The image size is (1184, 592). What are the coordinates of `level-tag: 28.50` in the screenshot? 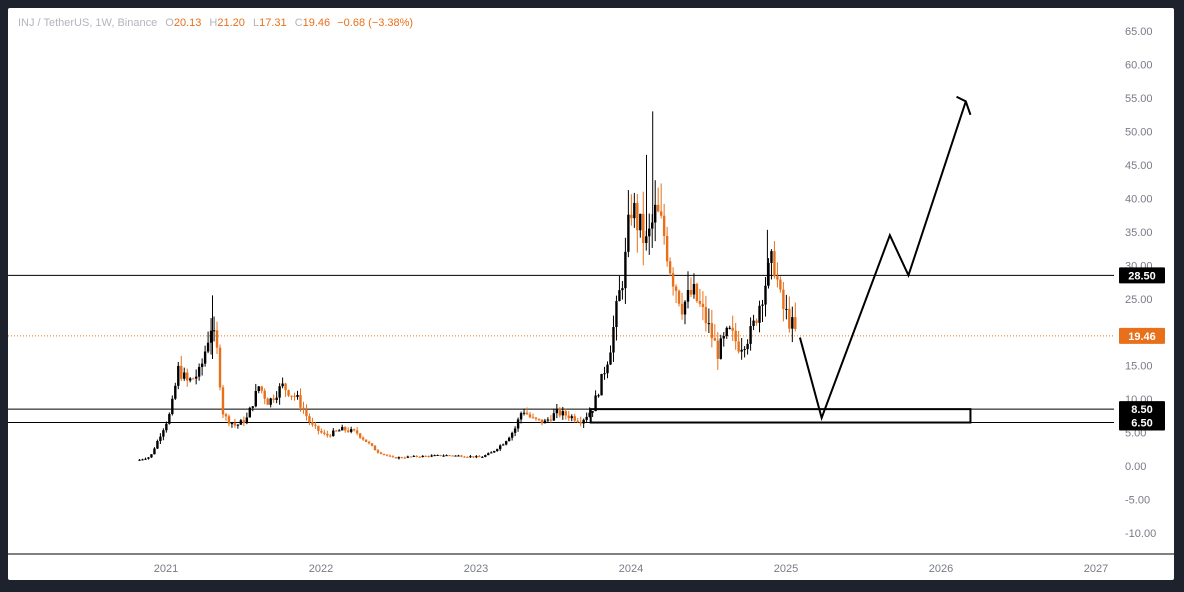 It's located at (1142, 276).